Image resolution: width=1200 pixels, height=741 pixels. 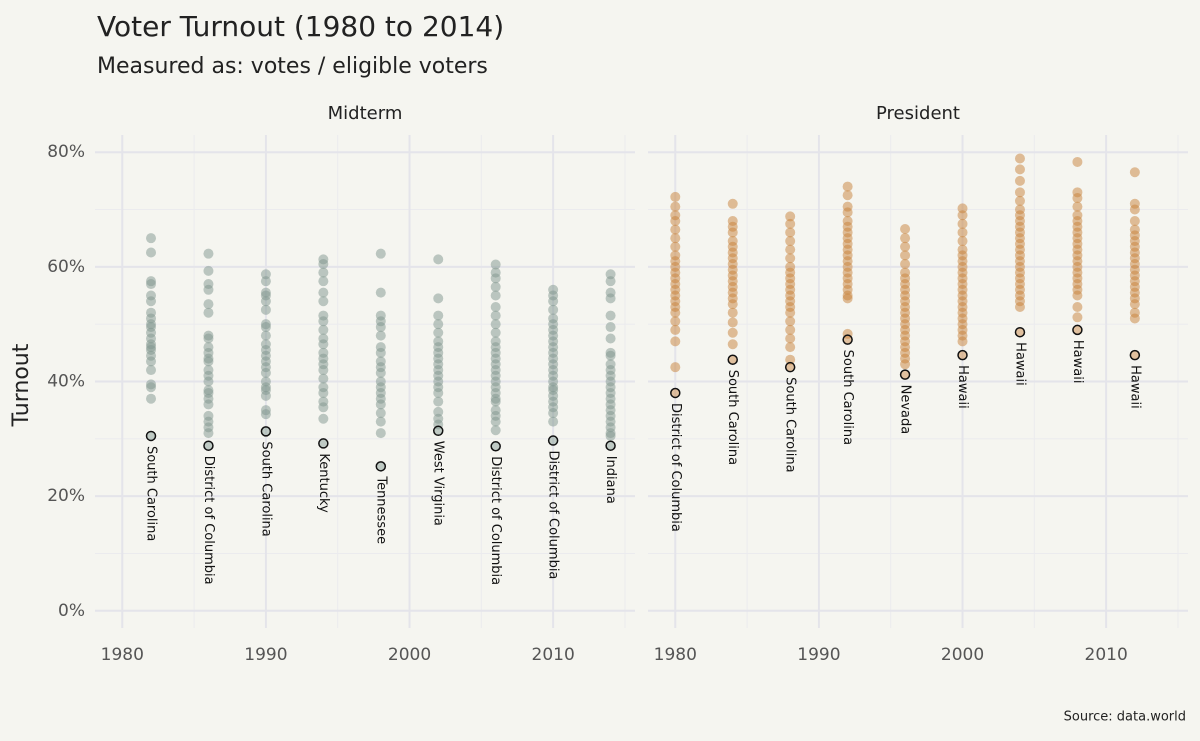 I want to click on source-note: Source: data.world, so click(x=1125, y=717).